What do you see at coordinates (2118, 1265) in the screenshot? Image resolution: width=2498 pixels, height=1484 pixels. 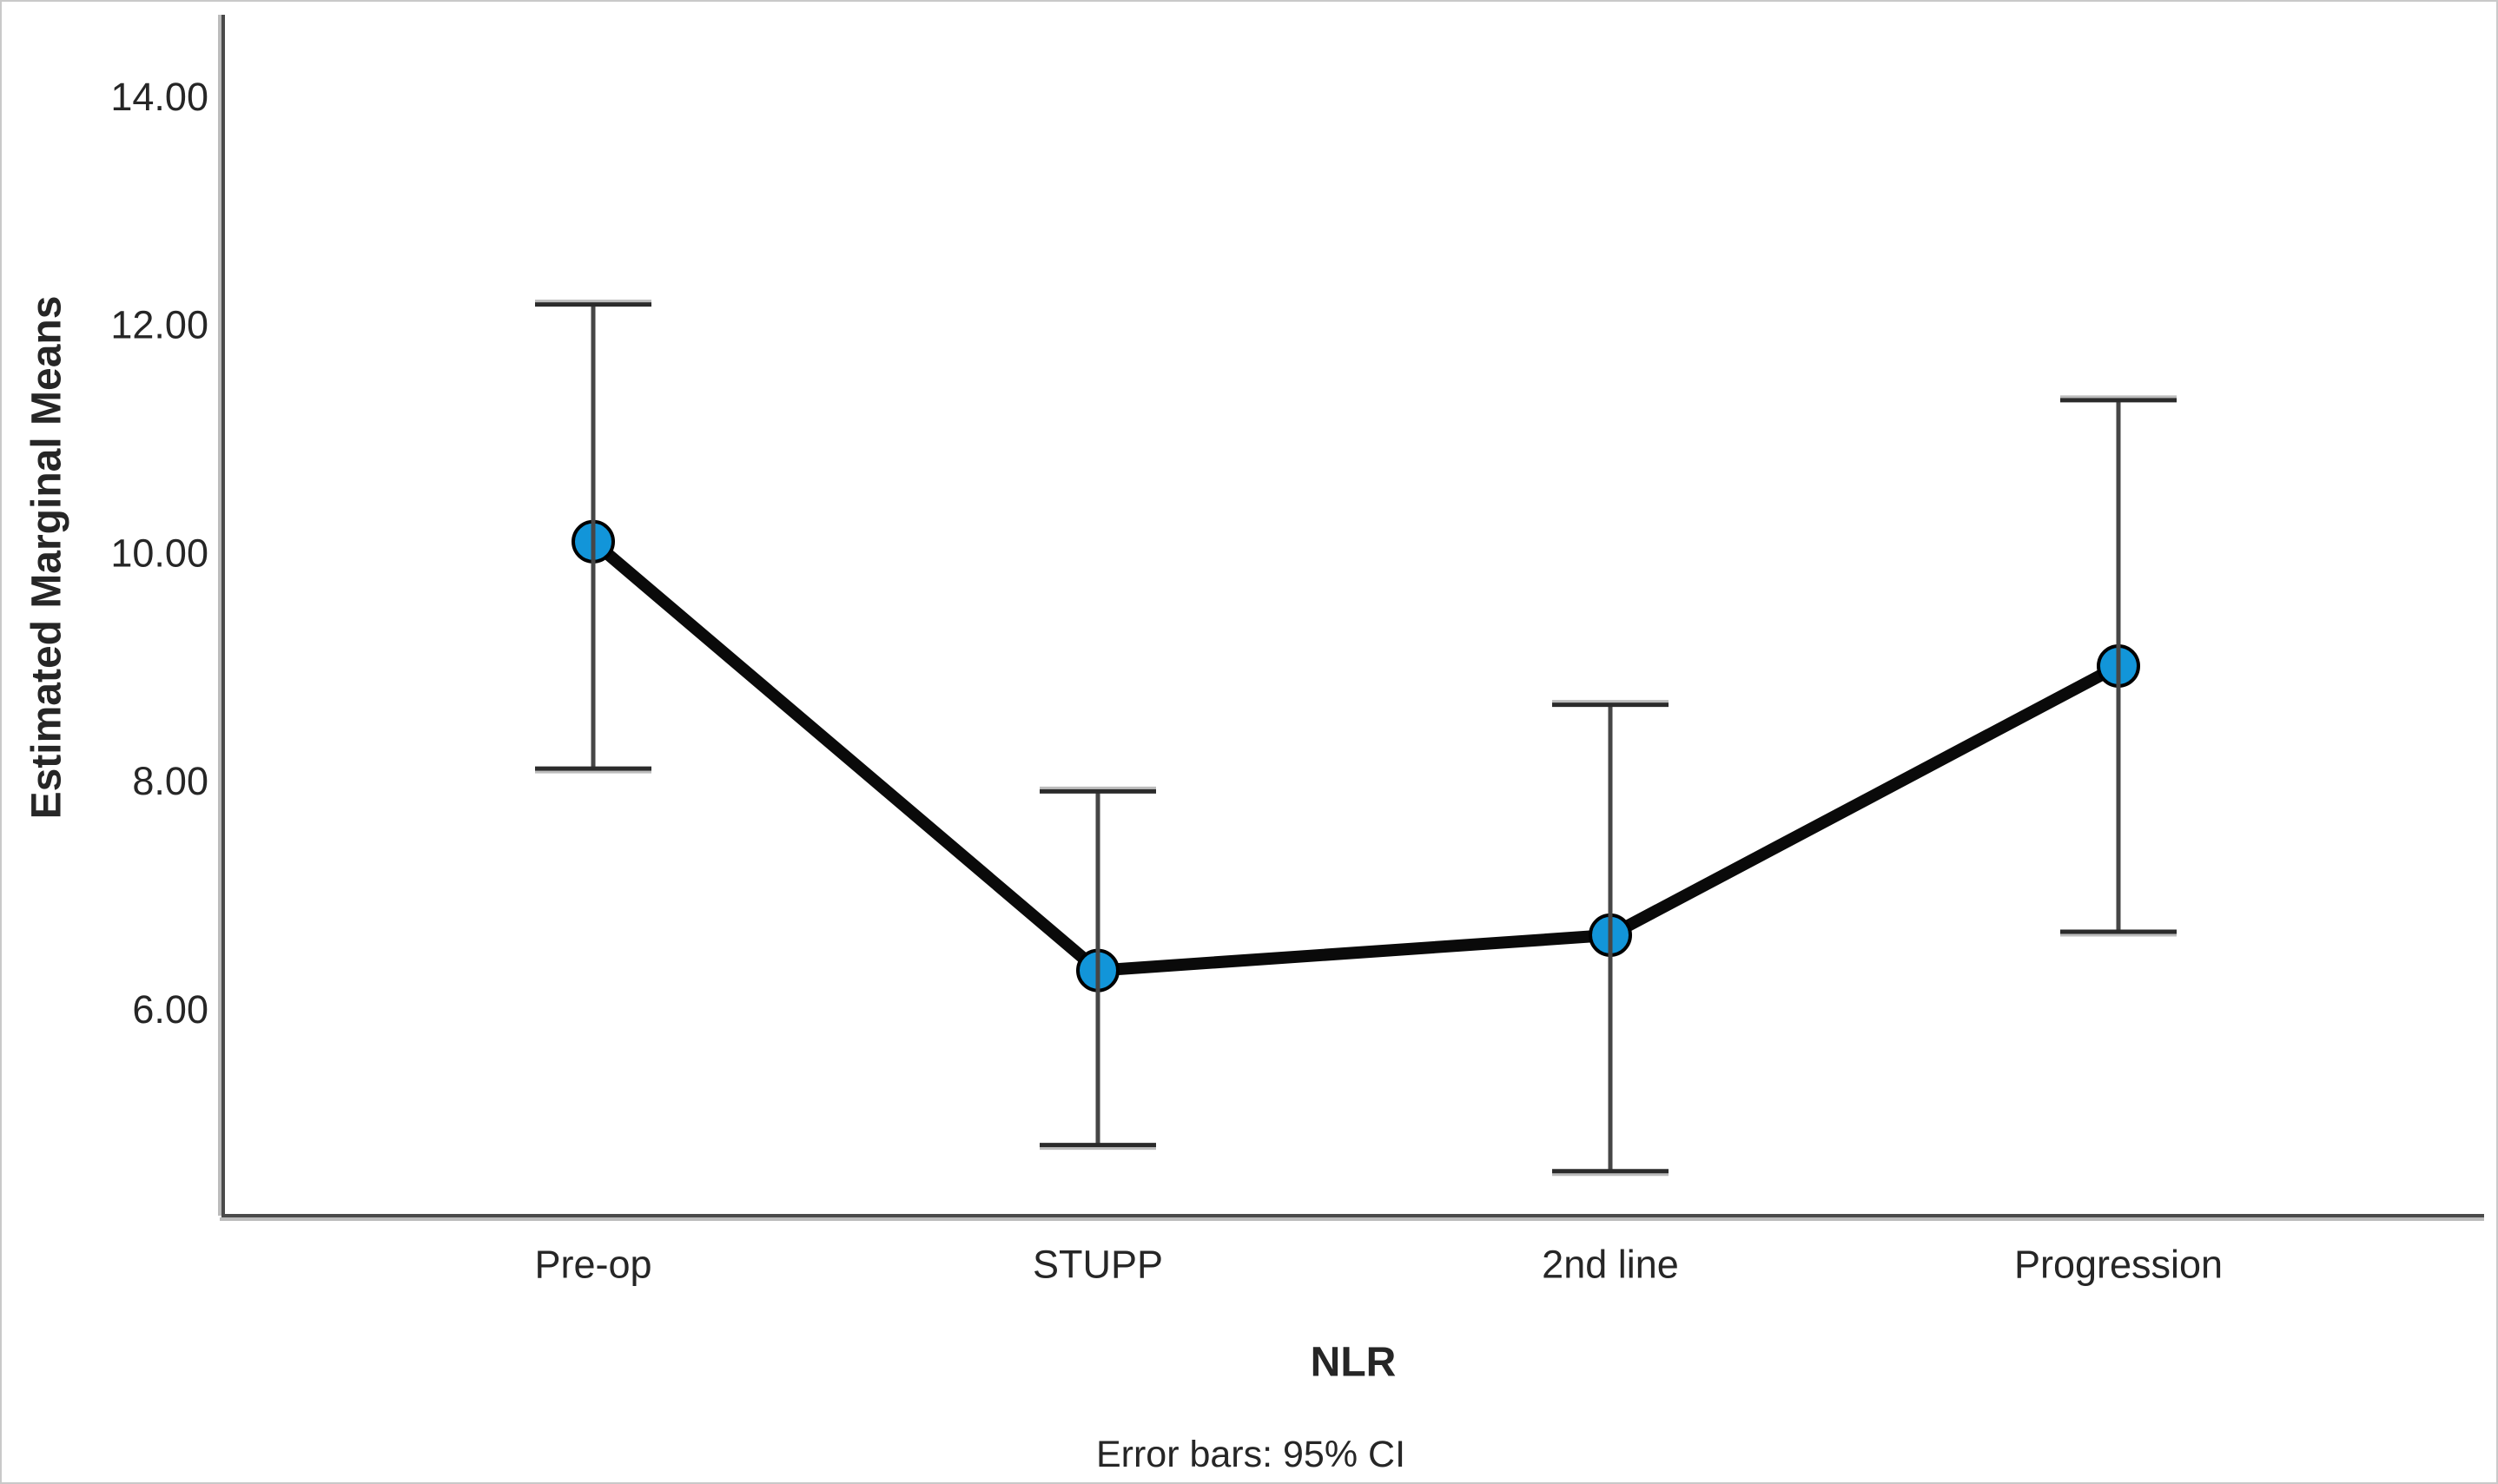 I see `category-label-progression: Progression` at bounding box center [2118, 1265].